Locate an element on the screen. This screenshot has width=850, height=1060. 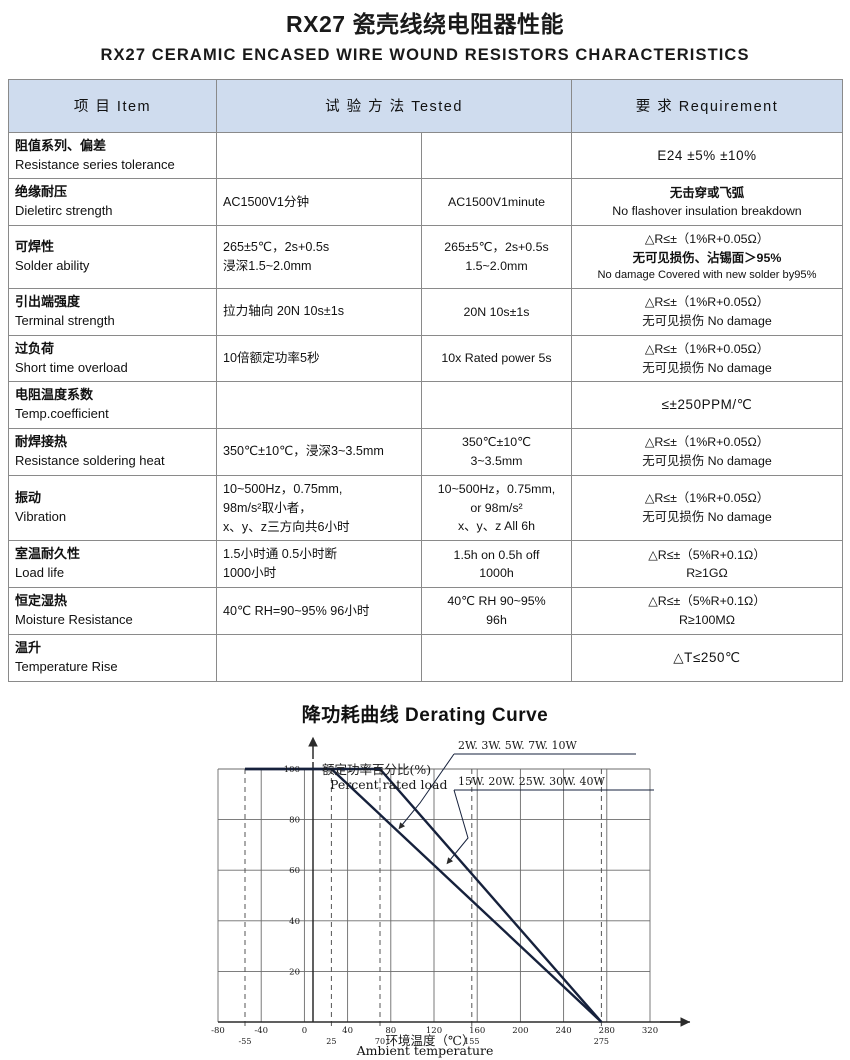
item-label-en: Temperature Rise is located at coordinates (66, 666).